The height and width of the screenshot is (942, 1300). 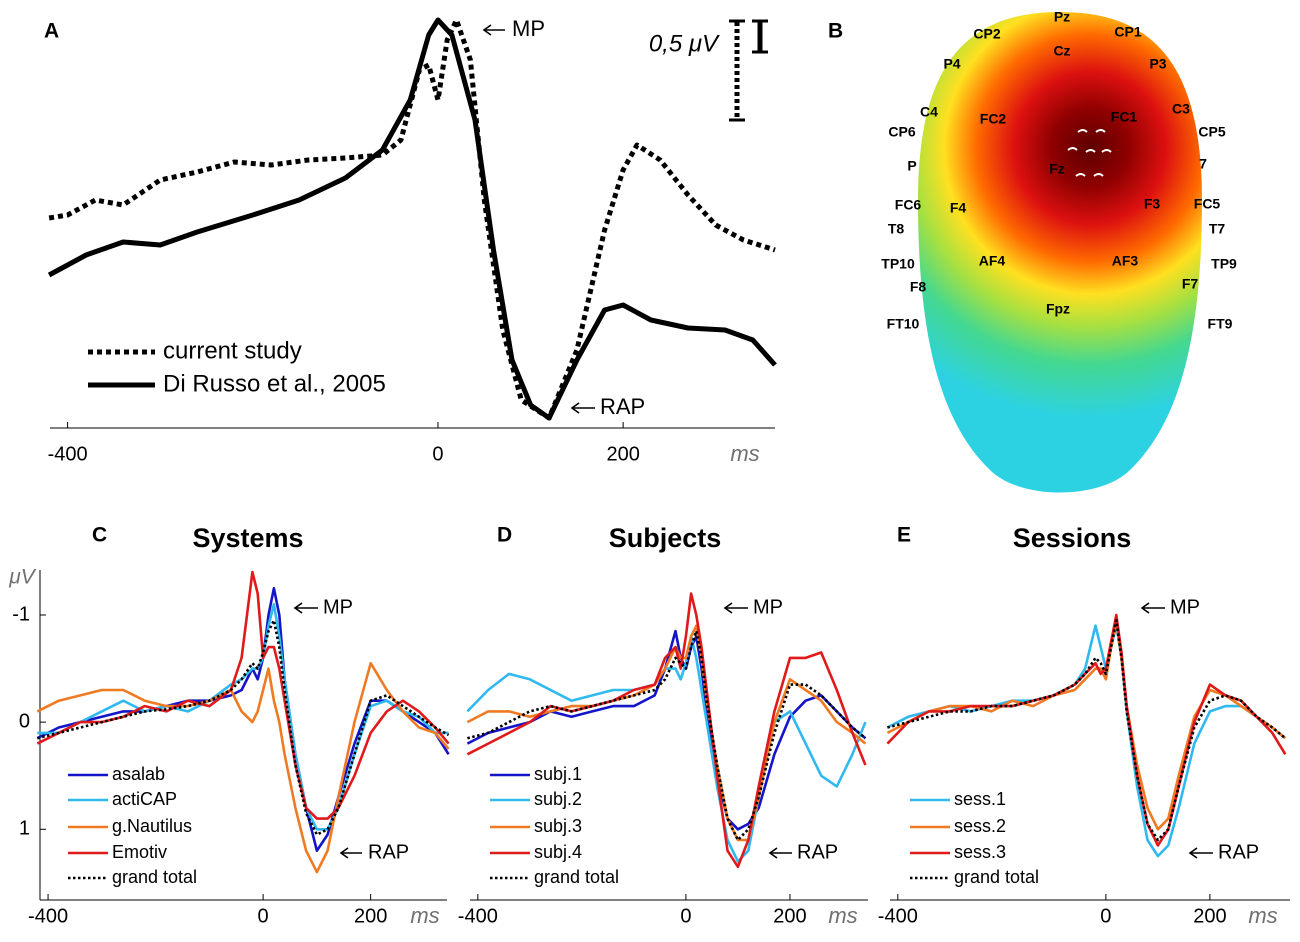 What do you see at coordinates (908, 205) in the screenshot?
I see `electrode-label: FC6` at bounding box center [908, 205].